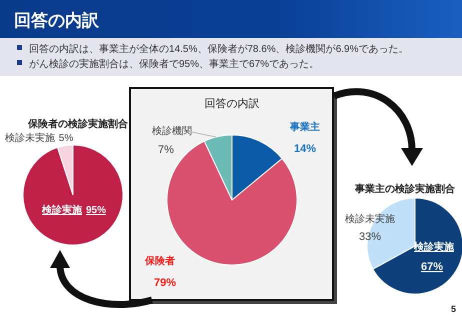  I want to click on text: 回答の内訳, so click(57, 20).